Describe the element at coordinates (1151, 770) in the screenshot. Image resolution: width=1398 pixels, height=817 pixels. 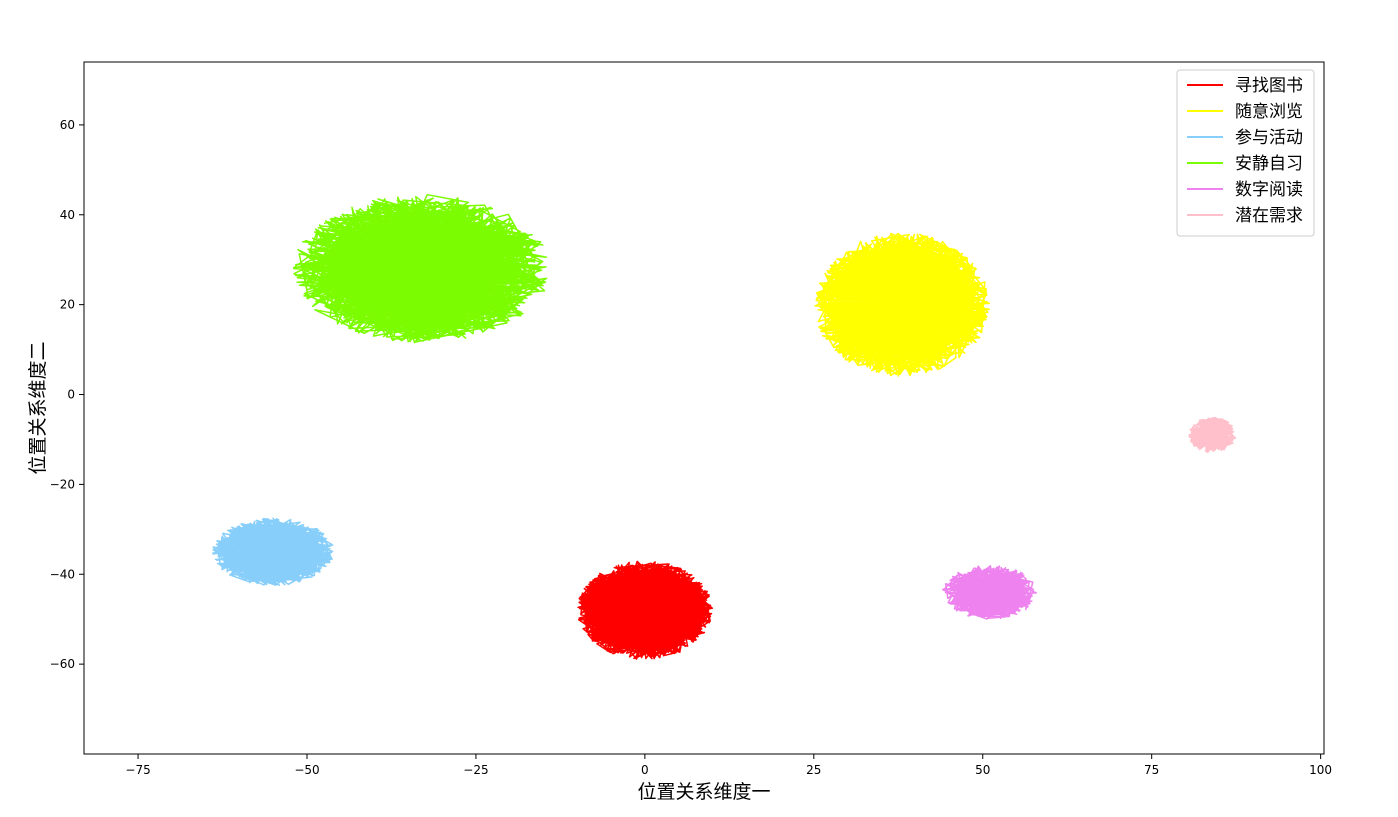
I see `x-tick-label: 75` at that location.